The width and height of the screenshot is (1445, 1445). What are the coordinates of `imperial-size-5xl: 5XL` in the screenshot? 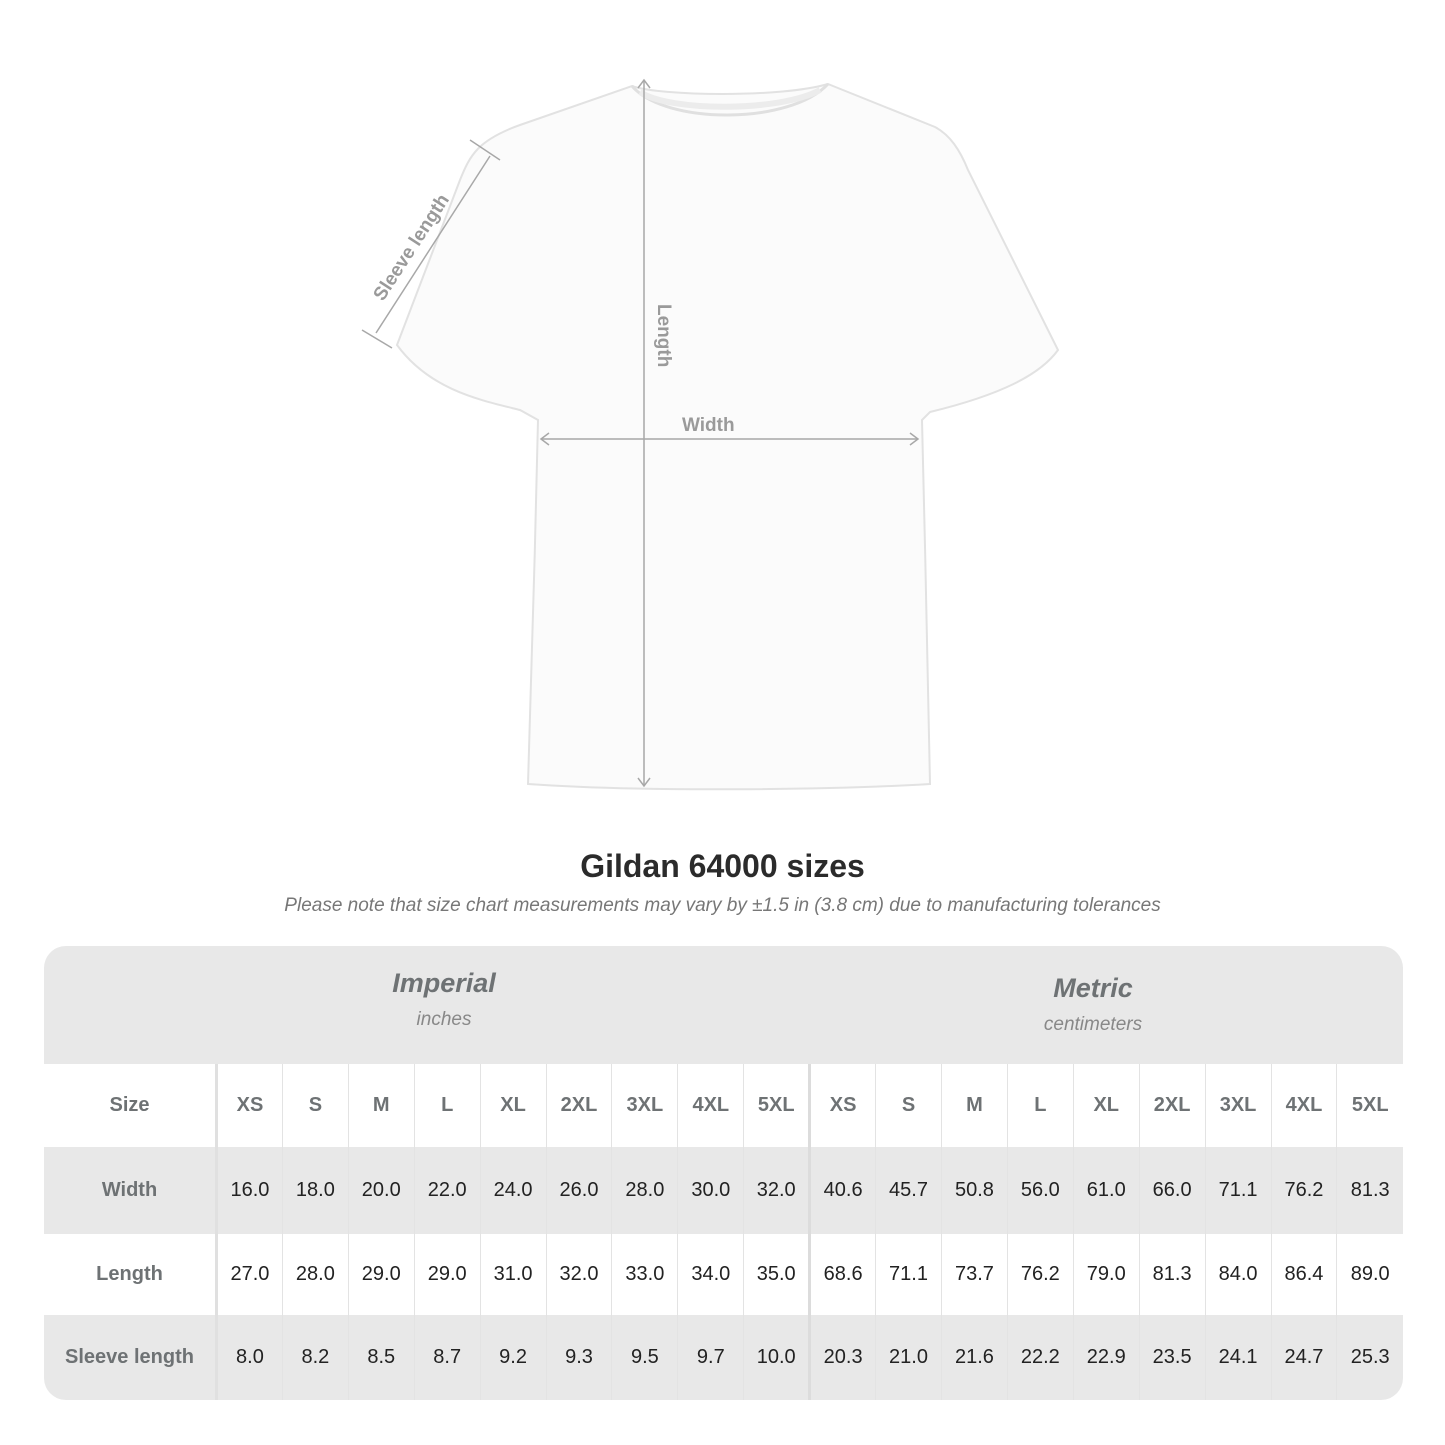 It's located at (776, 1105).